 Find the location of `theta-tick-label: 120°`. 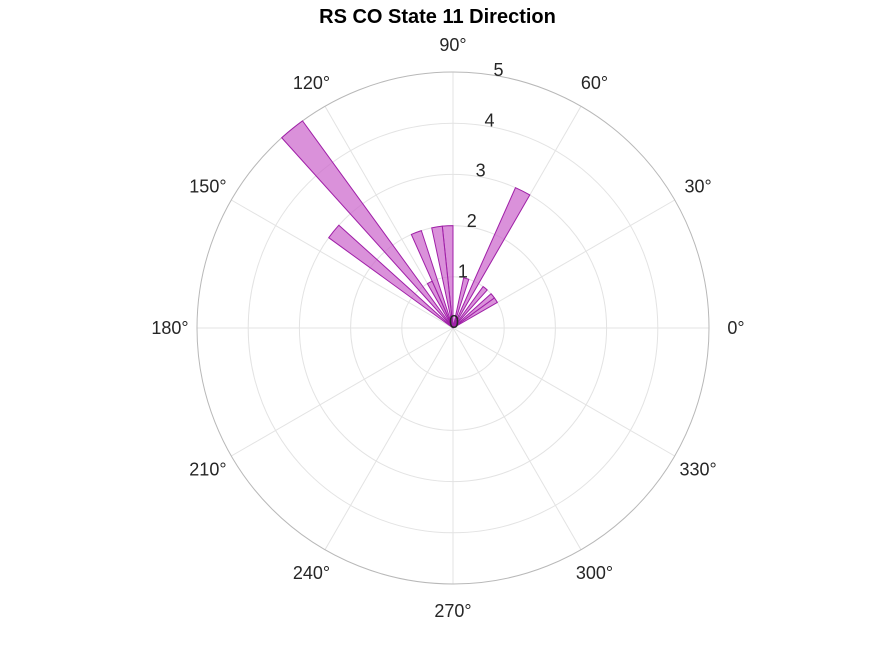

theta-tick-label: 120° is located at coordinates (311, 83).